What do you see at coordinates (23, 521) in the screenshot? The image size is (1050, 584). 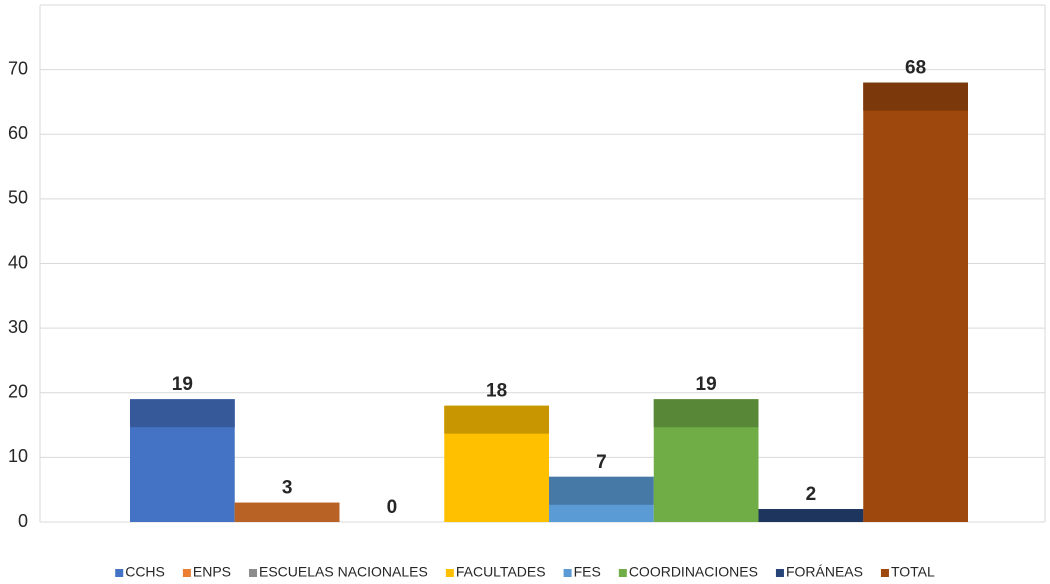 I see `y-tick-label: 0` at bounding box center [23, 521].